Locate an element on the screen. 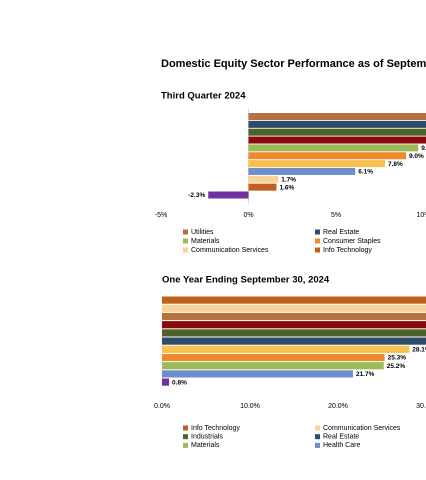  value-label: 9.0% is located at coordinates (416, 156).